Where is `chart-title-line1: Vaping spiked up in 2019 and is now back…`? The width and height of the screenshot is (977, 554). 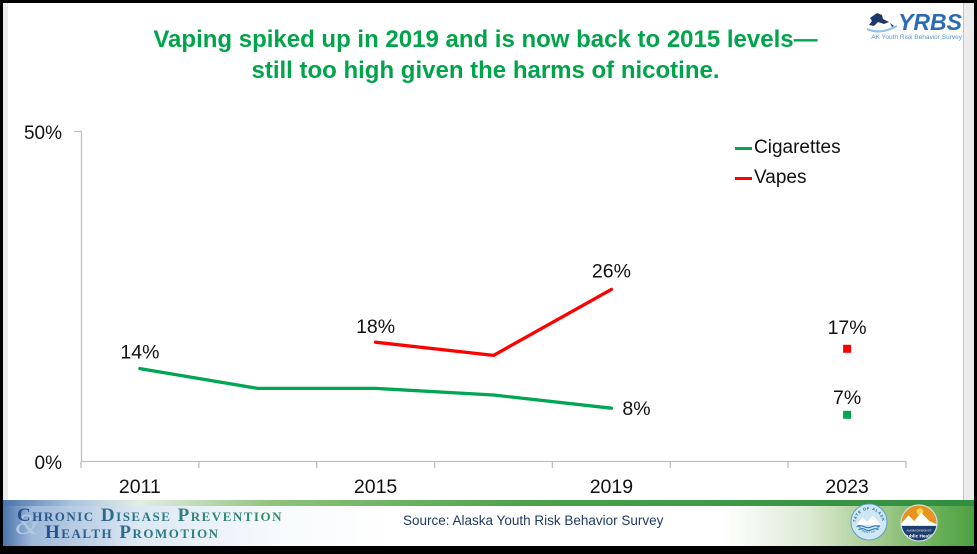
chart-title-line1: Vaping spiked up in 2019 and is now back… is located at coordinates (485, 39).